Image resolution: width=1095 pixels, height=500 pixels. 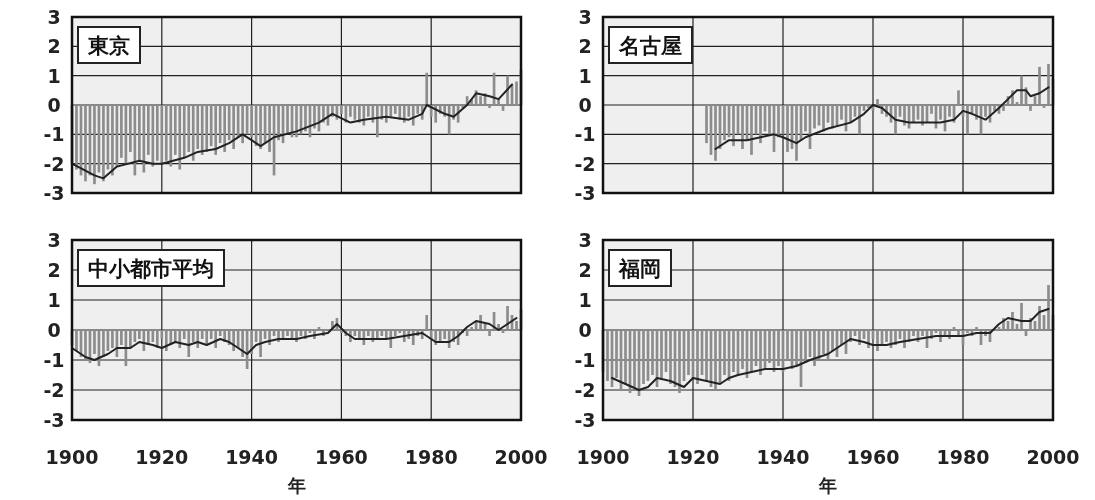 What do you see at coordinates (650, 45) in the screenshot?
I see `panel-title: 名古屋` at bounding box center [650, 45].